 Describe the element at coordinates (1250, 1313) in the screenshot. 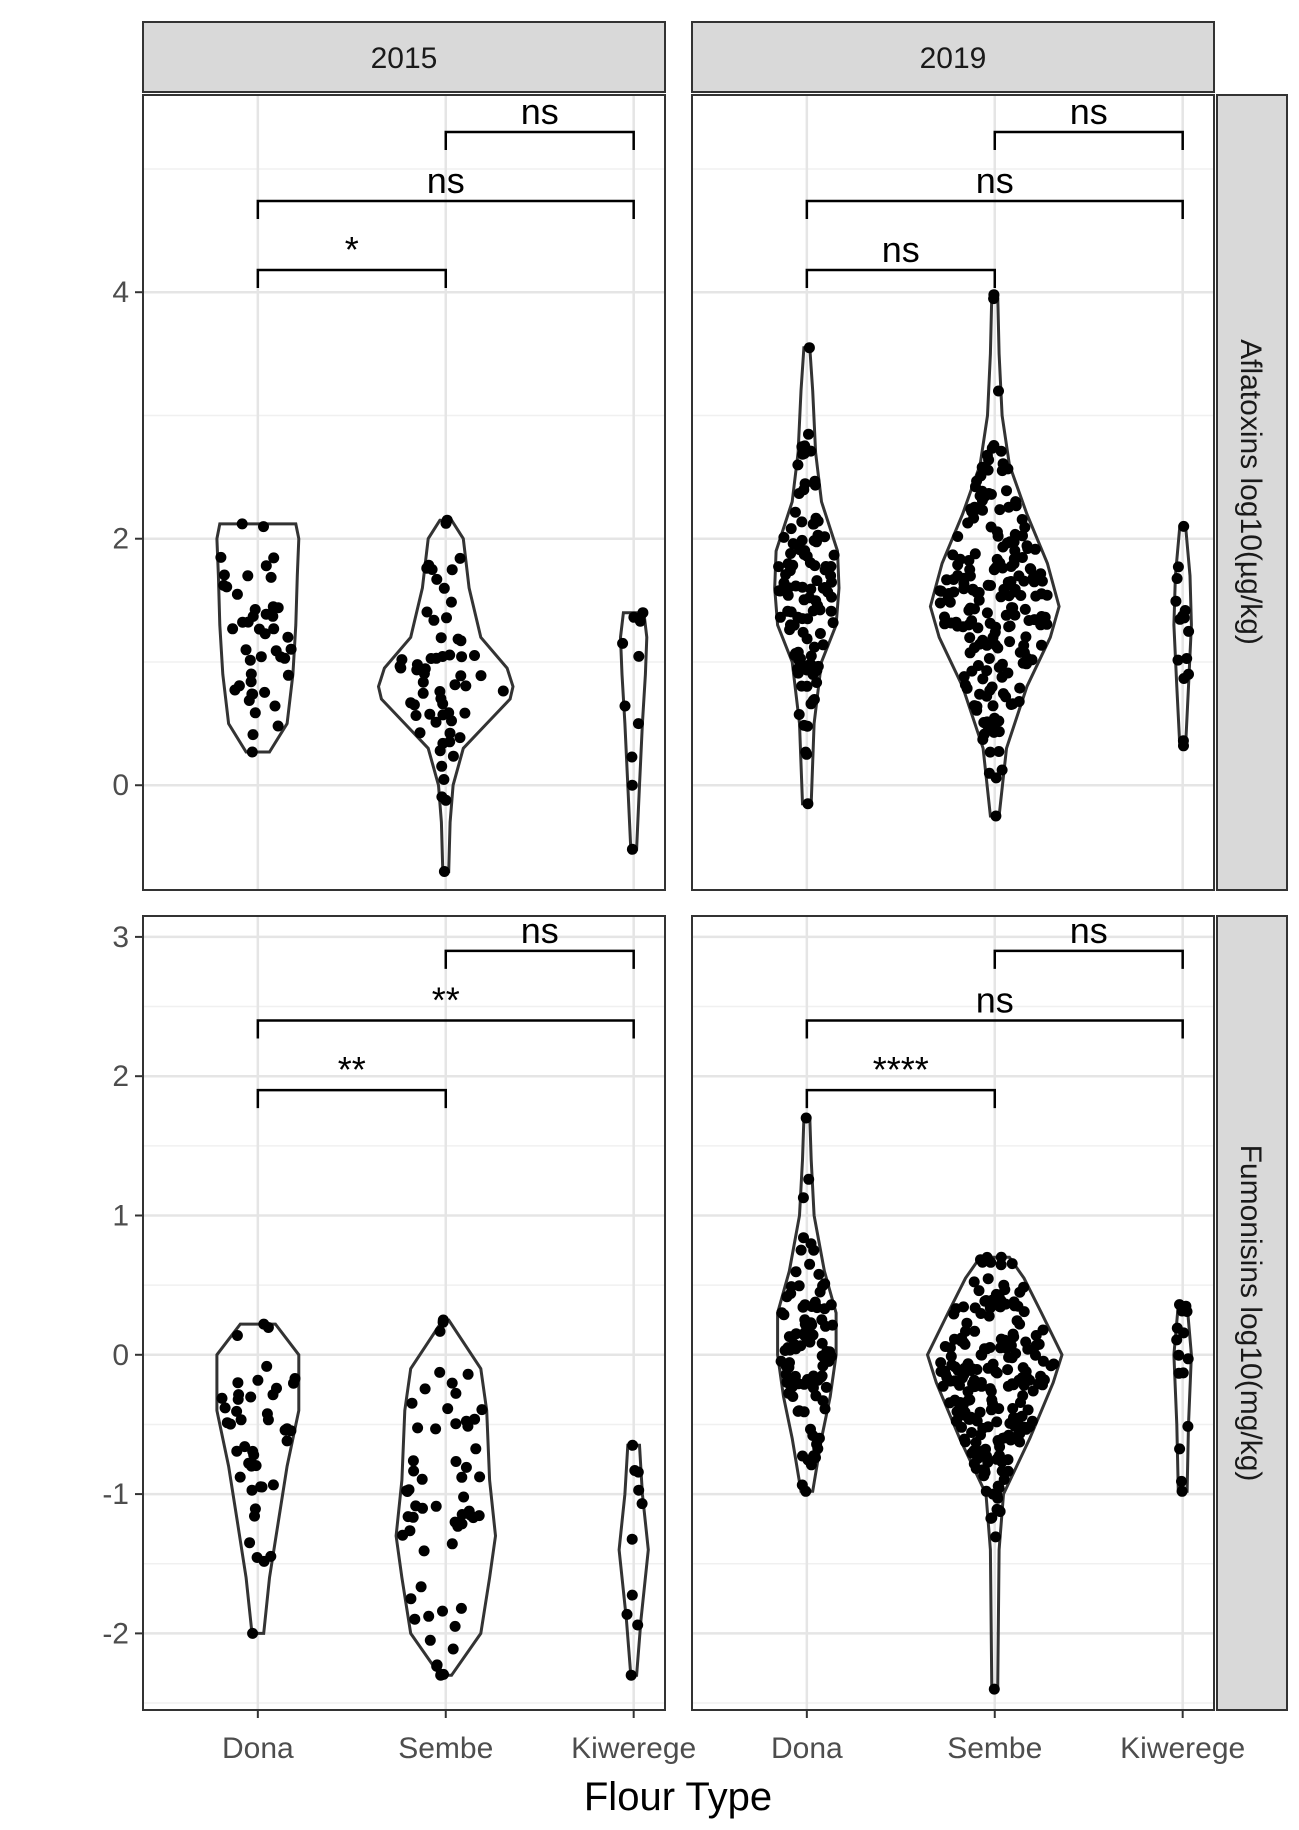

I see `strip-label-fumonisins: Fumonisins log10(mg/kg)` at that location.